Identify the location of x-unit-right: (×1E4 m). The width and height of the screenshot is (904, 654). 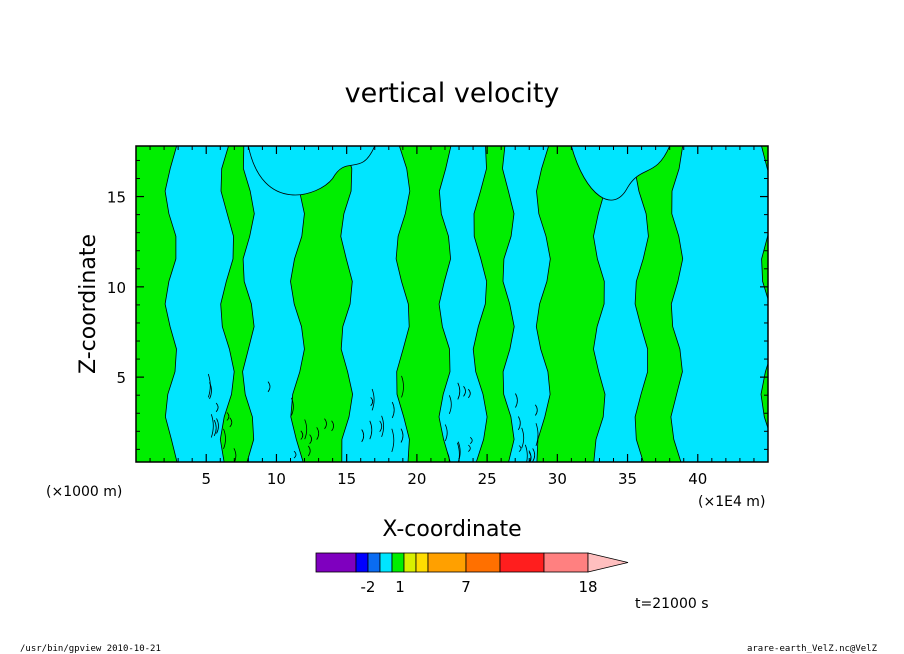
(731, 502).